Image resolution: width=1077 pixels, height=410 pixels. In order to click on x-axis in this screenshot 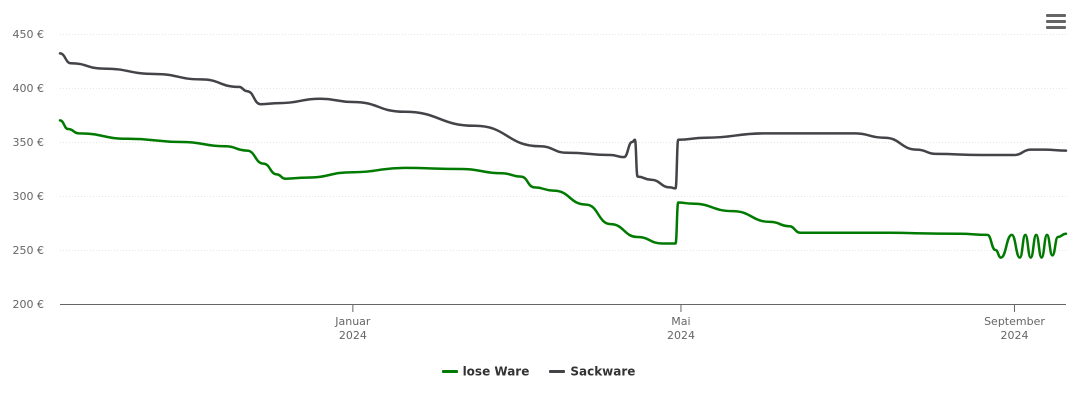, I will do `click(563, 308)`.